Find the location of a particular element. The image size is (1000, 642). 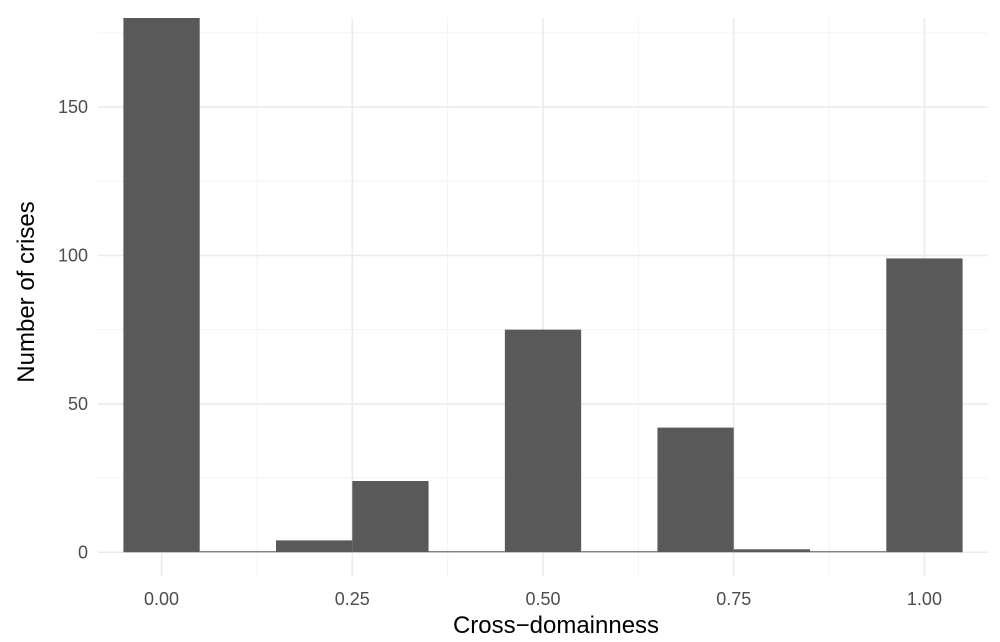

y-axis-title: Number of crises is located at coordinates (26, 291).